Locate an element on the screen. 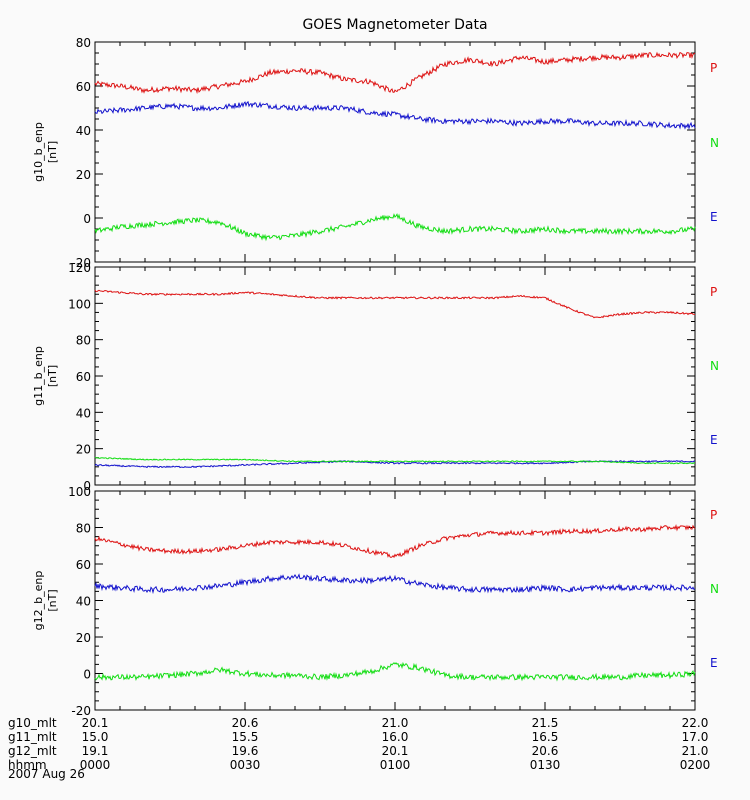 The width and height of the screenshot is (750, 800). y-axis-label: g12_b_enp is located at coordinates (38, 601).